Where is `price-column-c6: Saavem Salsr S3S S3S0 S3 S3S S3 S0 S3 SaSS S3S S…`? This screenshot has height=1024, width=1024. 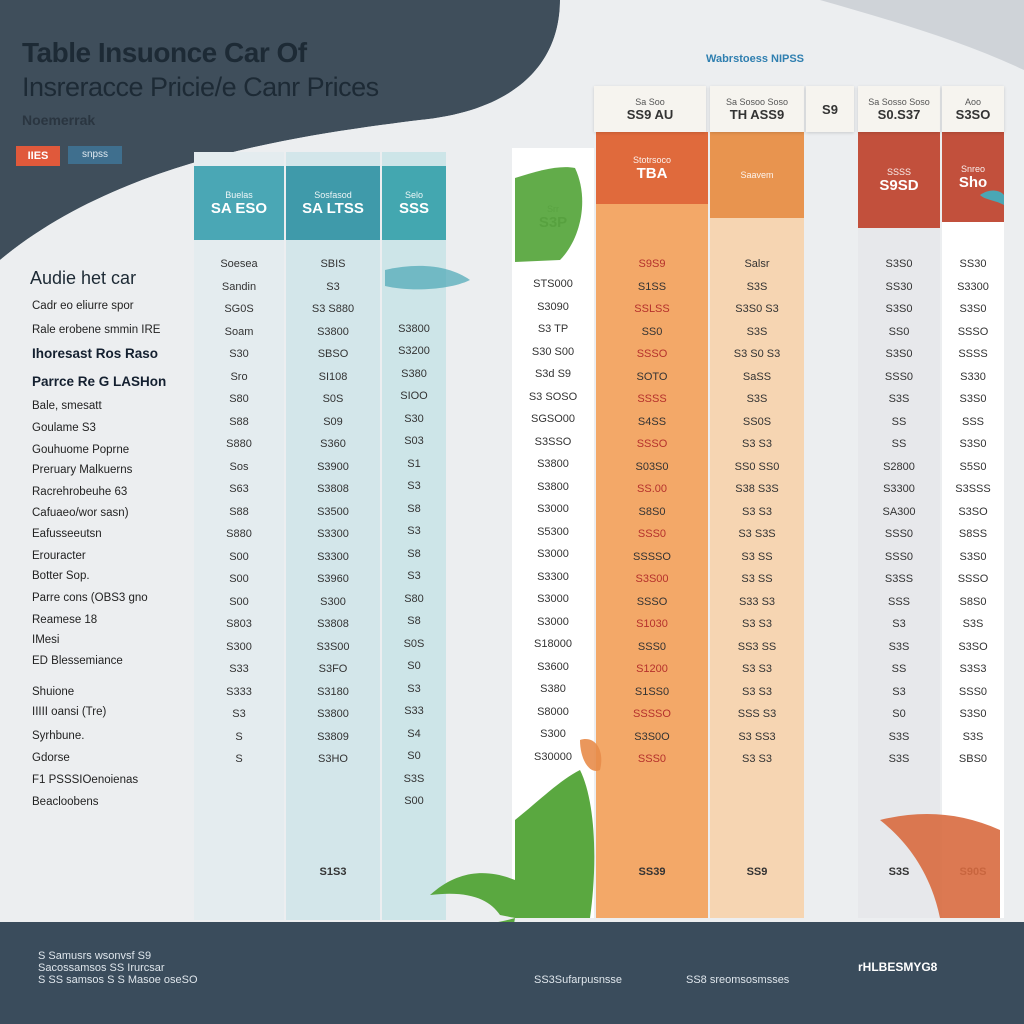
price-column-c6: Saavem Salsr S3S S3S0 S3 S3S S3 S0 S3 SaSS S3S S… is located at coordinates (757, 525).